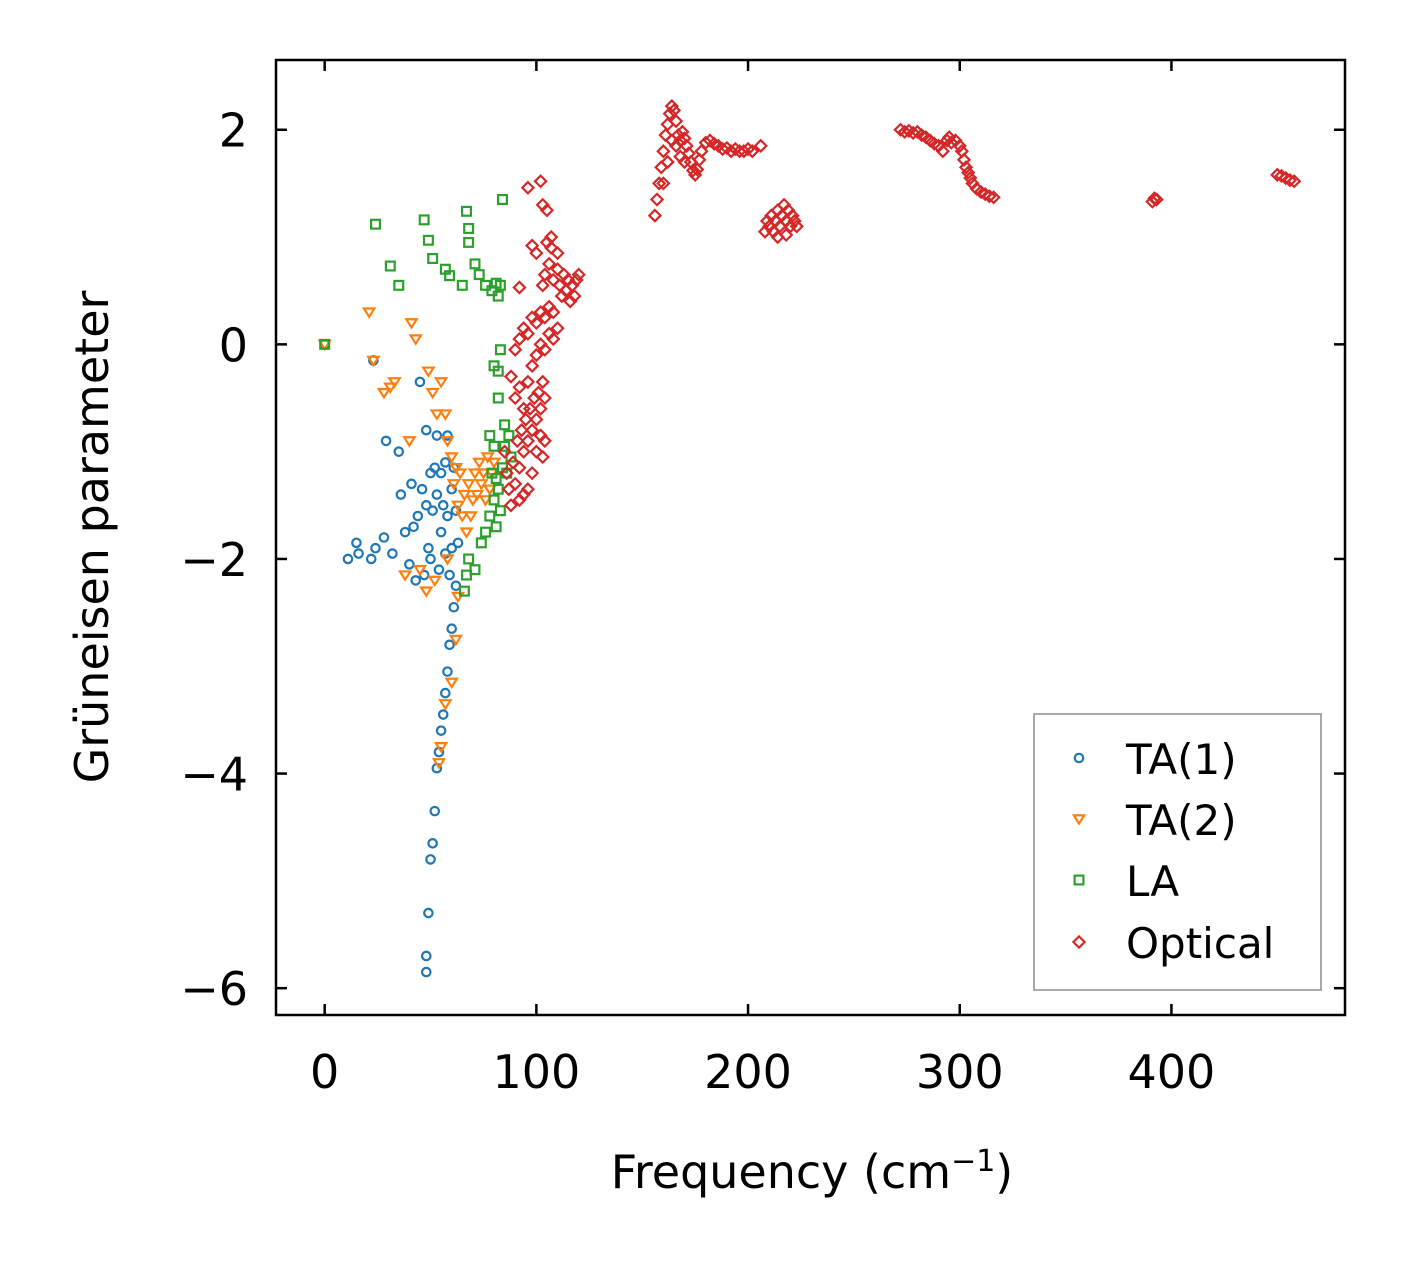 The height and width of the screenshot is (1268, 1406). What do you see at coordinates (1079, 820) in the screenshot?
I see `legend-swatch-triangle-down` at bounding box center [1079, 820].